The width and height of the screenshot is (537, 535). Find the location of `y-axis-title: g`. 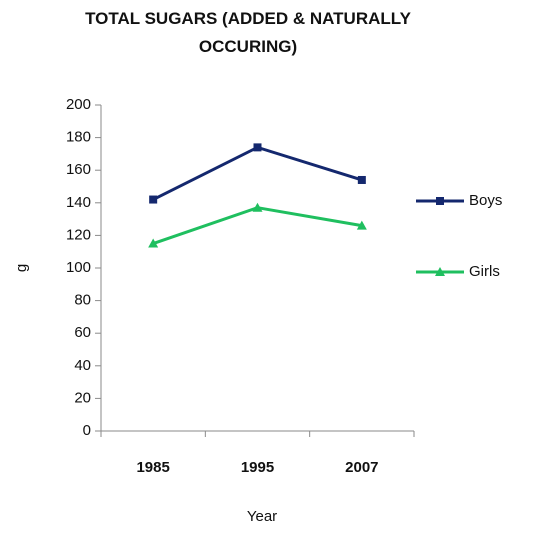

y-axis-title: g is located at coordinates (21, 268).